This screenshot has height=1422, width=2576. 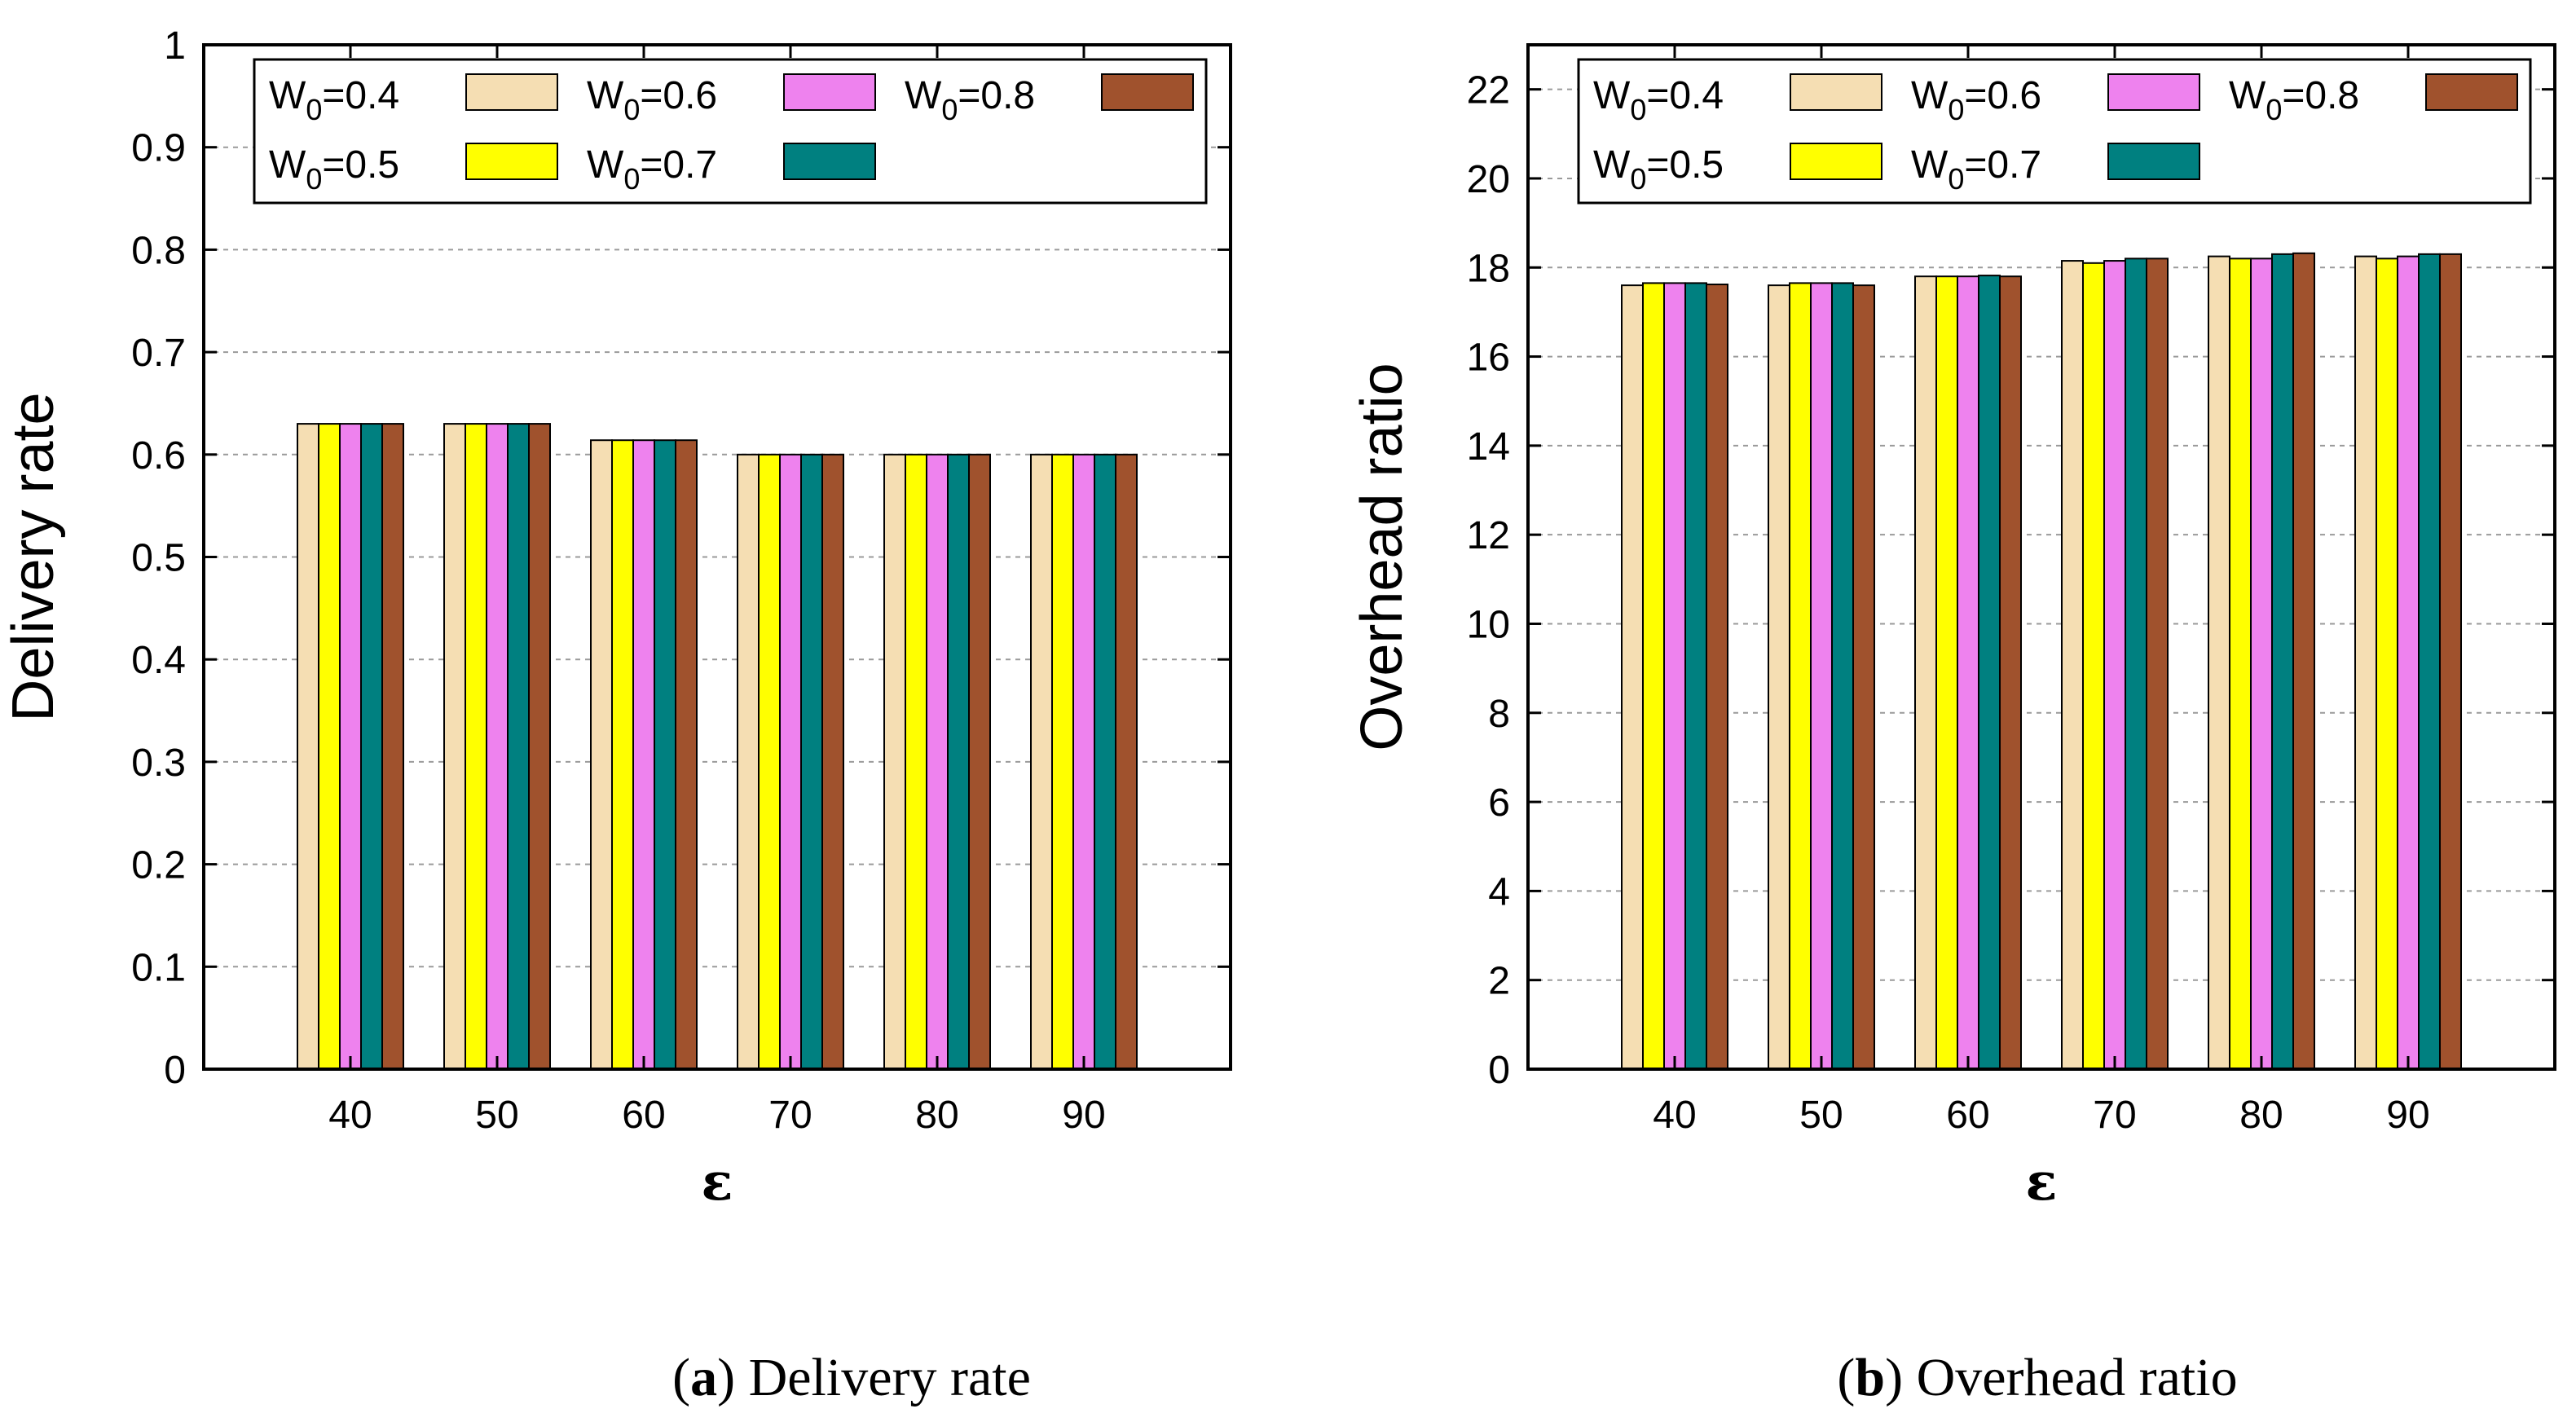 I want to click on y-tick-label: 0.6, so click(x=159, y=456).